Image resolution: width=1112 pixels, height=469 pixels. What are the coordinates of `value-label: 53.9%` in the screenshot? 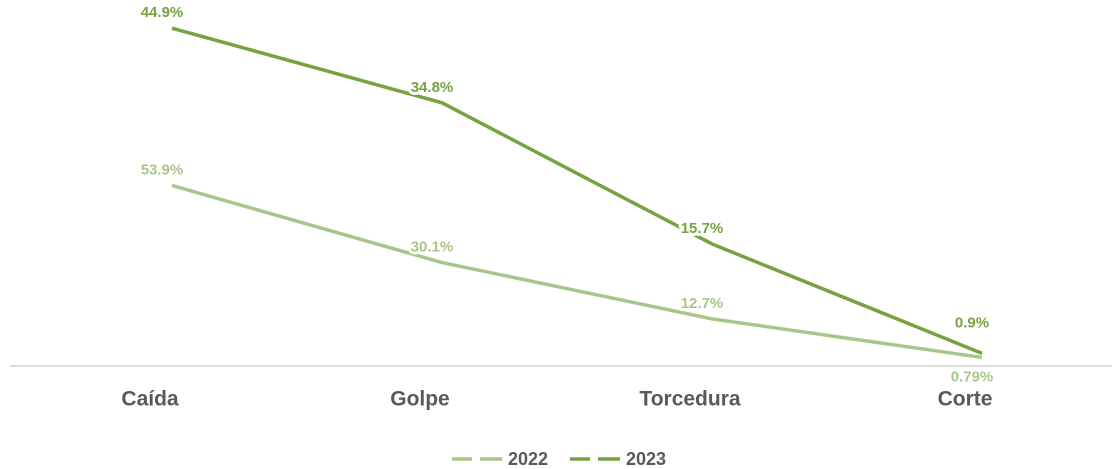 It's located at (162, 169).